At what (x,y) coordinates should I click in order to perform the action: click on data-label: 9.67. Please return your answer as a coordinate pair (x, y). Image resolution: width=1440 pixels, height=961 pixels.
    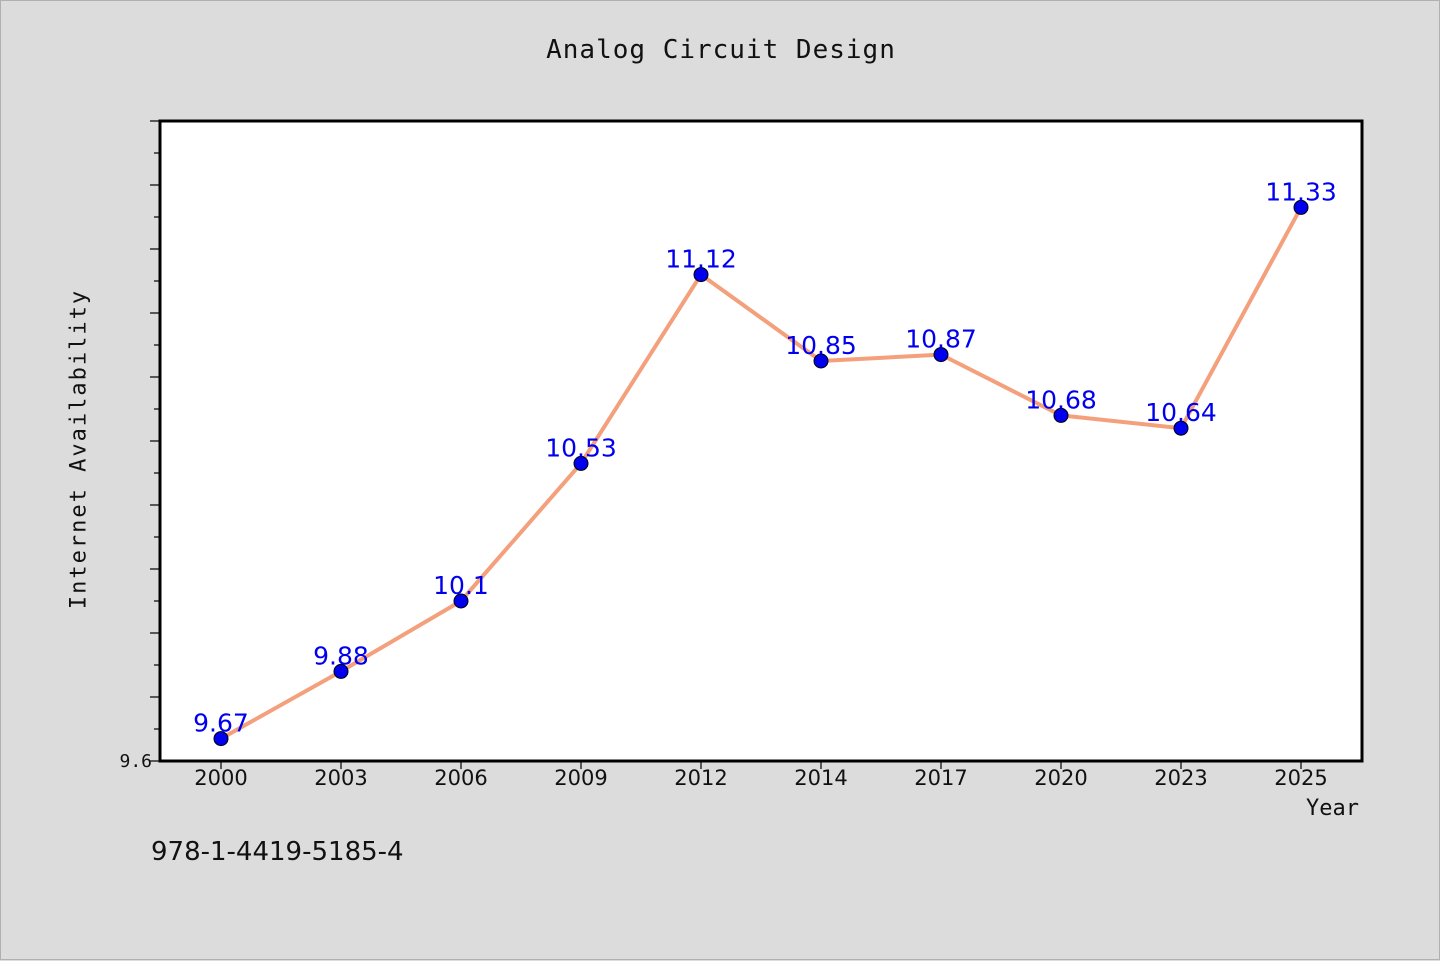
    Looking at the image, I should click on (221, 723).